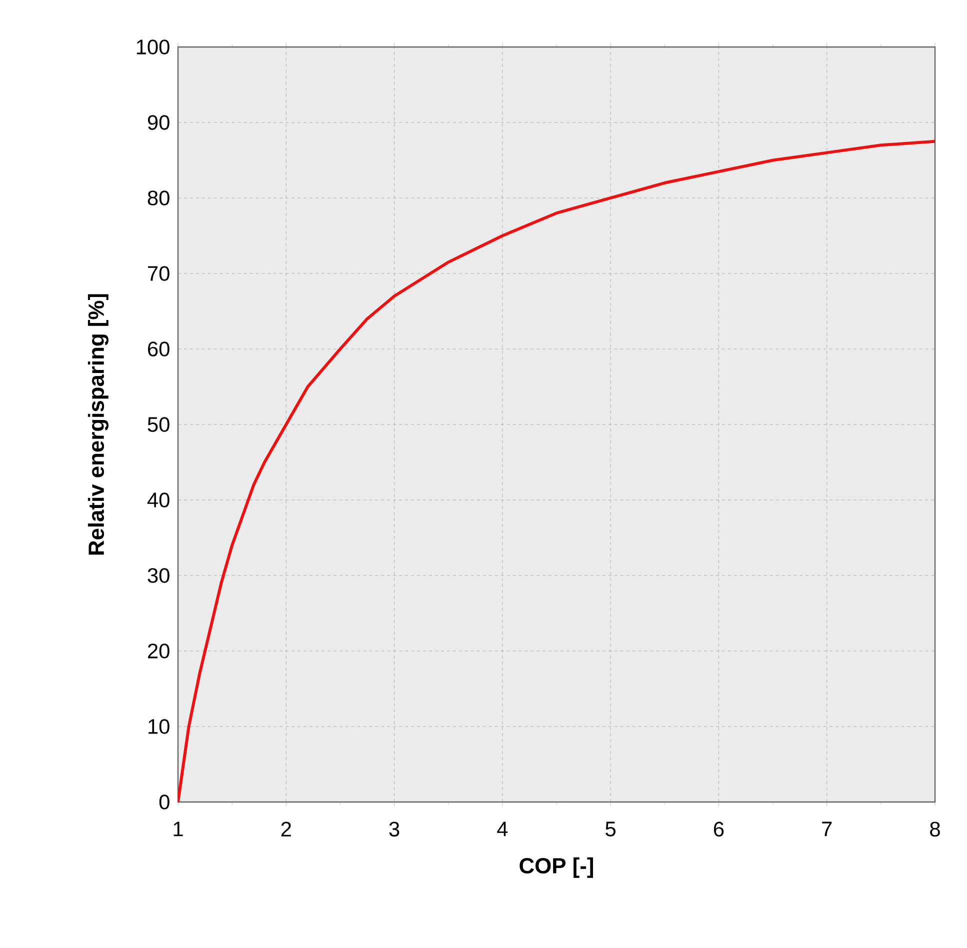 The image size is (967, 948). What do you see at coordinates (159, 273) in the screenshot?
I see `y-tick-label: 70` at bounding box center [159, 273].